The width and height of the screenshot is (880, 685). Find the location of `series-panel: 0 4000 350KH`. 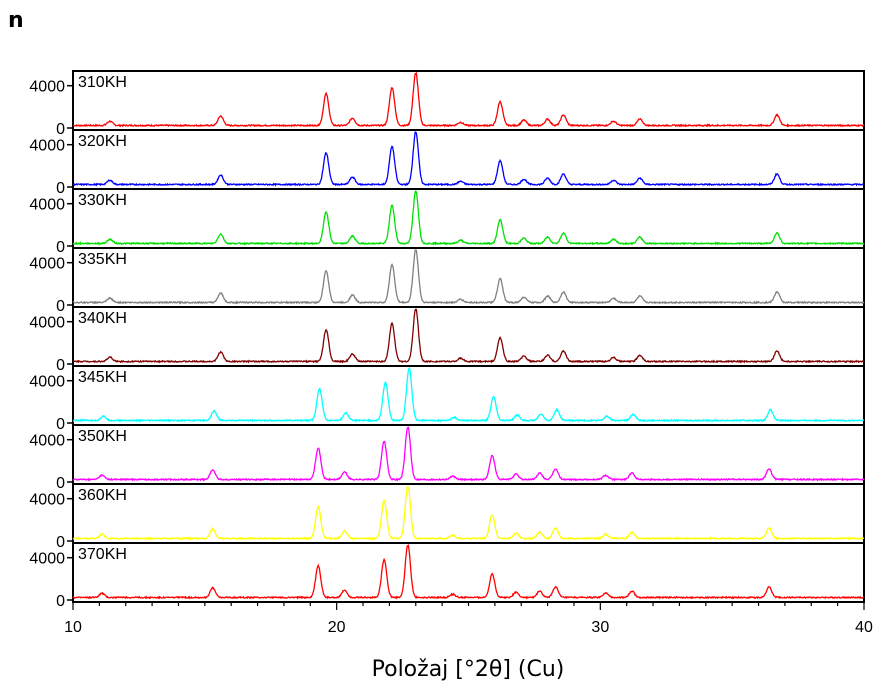

series-panel: 0 4000 350KH is located at coordinates (447, 458).